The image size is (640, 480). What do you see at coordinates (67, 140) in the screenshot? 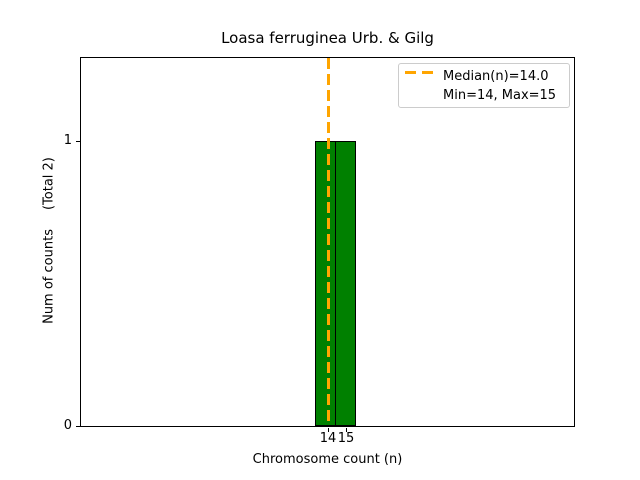
I see `y-tick-label-1: 1` at bounding box center [67, 140].